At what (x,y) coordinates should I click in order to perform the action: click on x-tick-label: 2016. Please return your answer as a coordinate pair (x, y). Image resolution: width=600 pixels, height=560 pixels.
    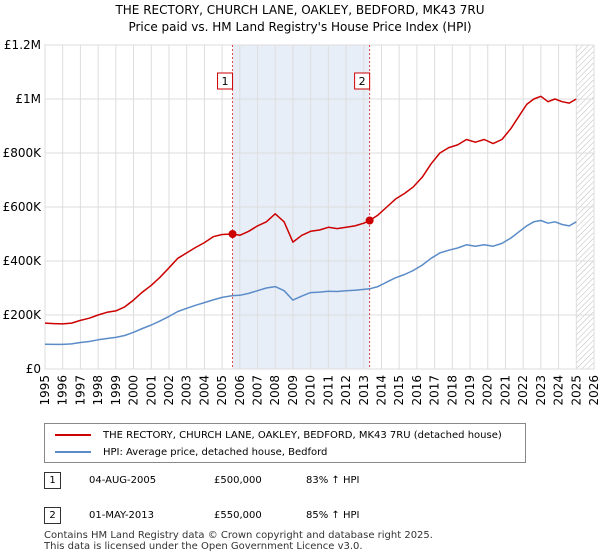
    Looking at the image, I should click on (417, 390).